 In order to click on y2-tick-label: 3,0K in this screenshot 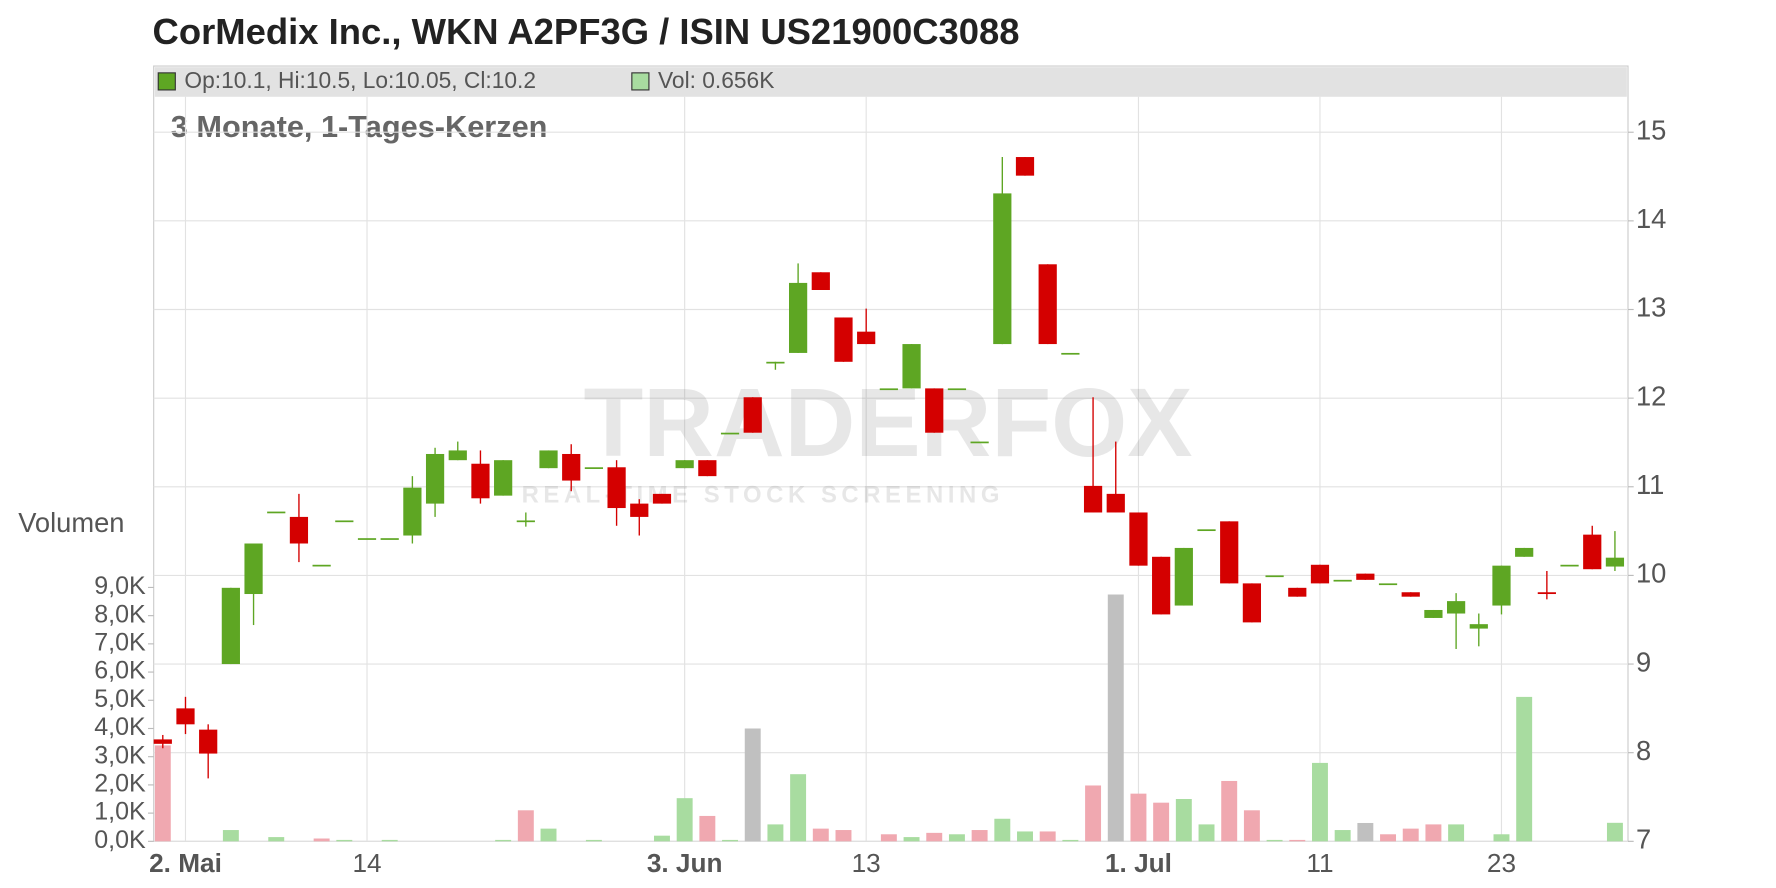, I will do `click(120, 755)`.